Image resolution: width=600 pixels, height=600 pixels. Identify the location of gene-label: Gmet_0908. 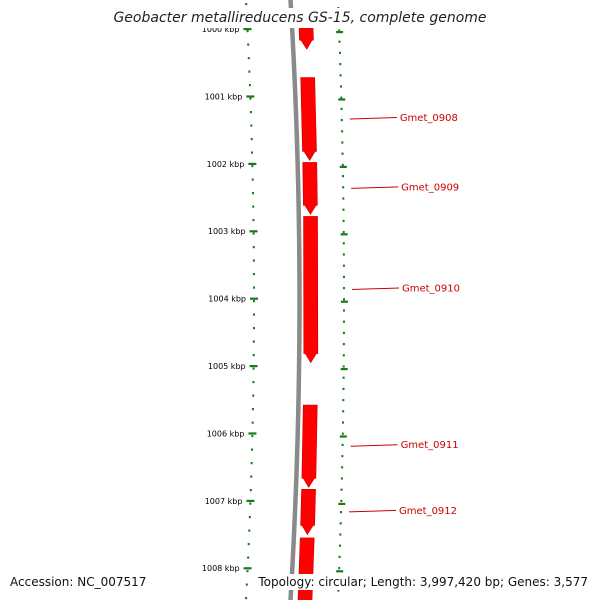
(429, 118).